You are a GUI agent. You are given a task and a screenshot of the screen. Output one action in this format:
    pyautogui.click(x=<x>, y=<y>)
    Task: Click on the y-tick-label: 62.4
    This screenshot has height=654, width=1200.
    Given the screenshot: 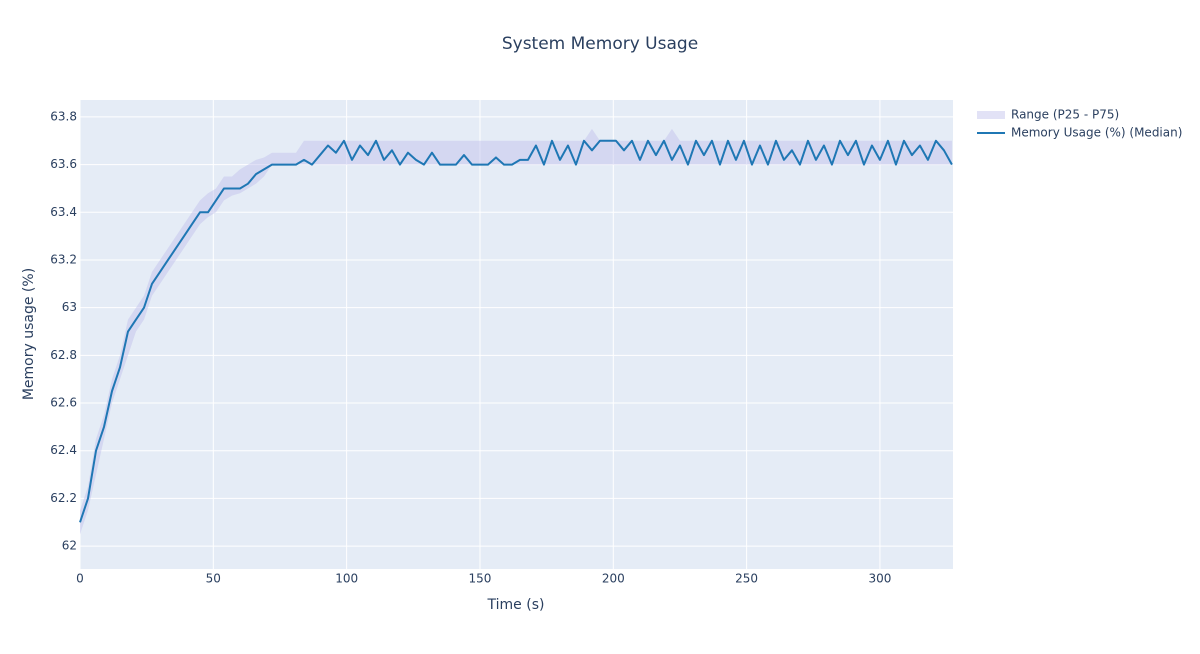 What is the action you would take?
    pyautogui.click(x=63, y=450)
    